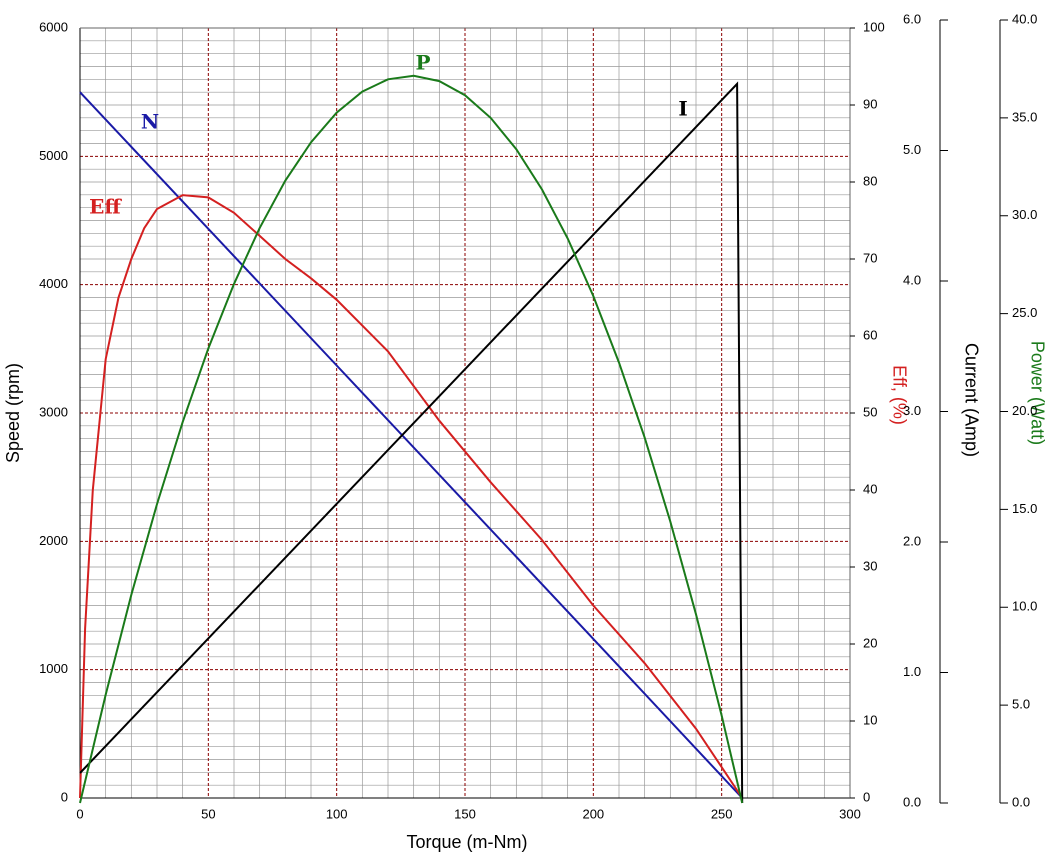 This screenshot has height=865, width=1061. Describe the element at coordinates (912, 18) in the screenshot. I see `current-tick-label: 6.0` at that location.